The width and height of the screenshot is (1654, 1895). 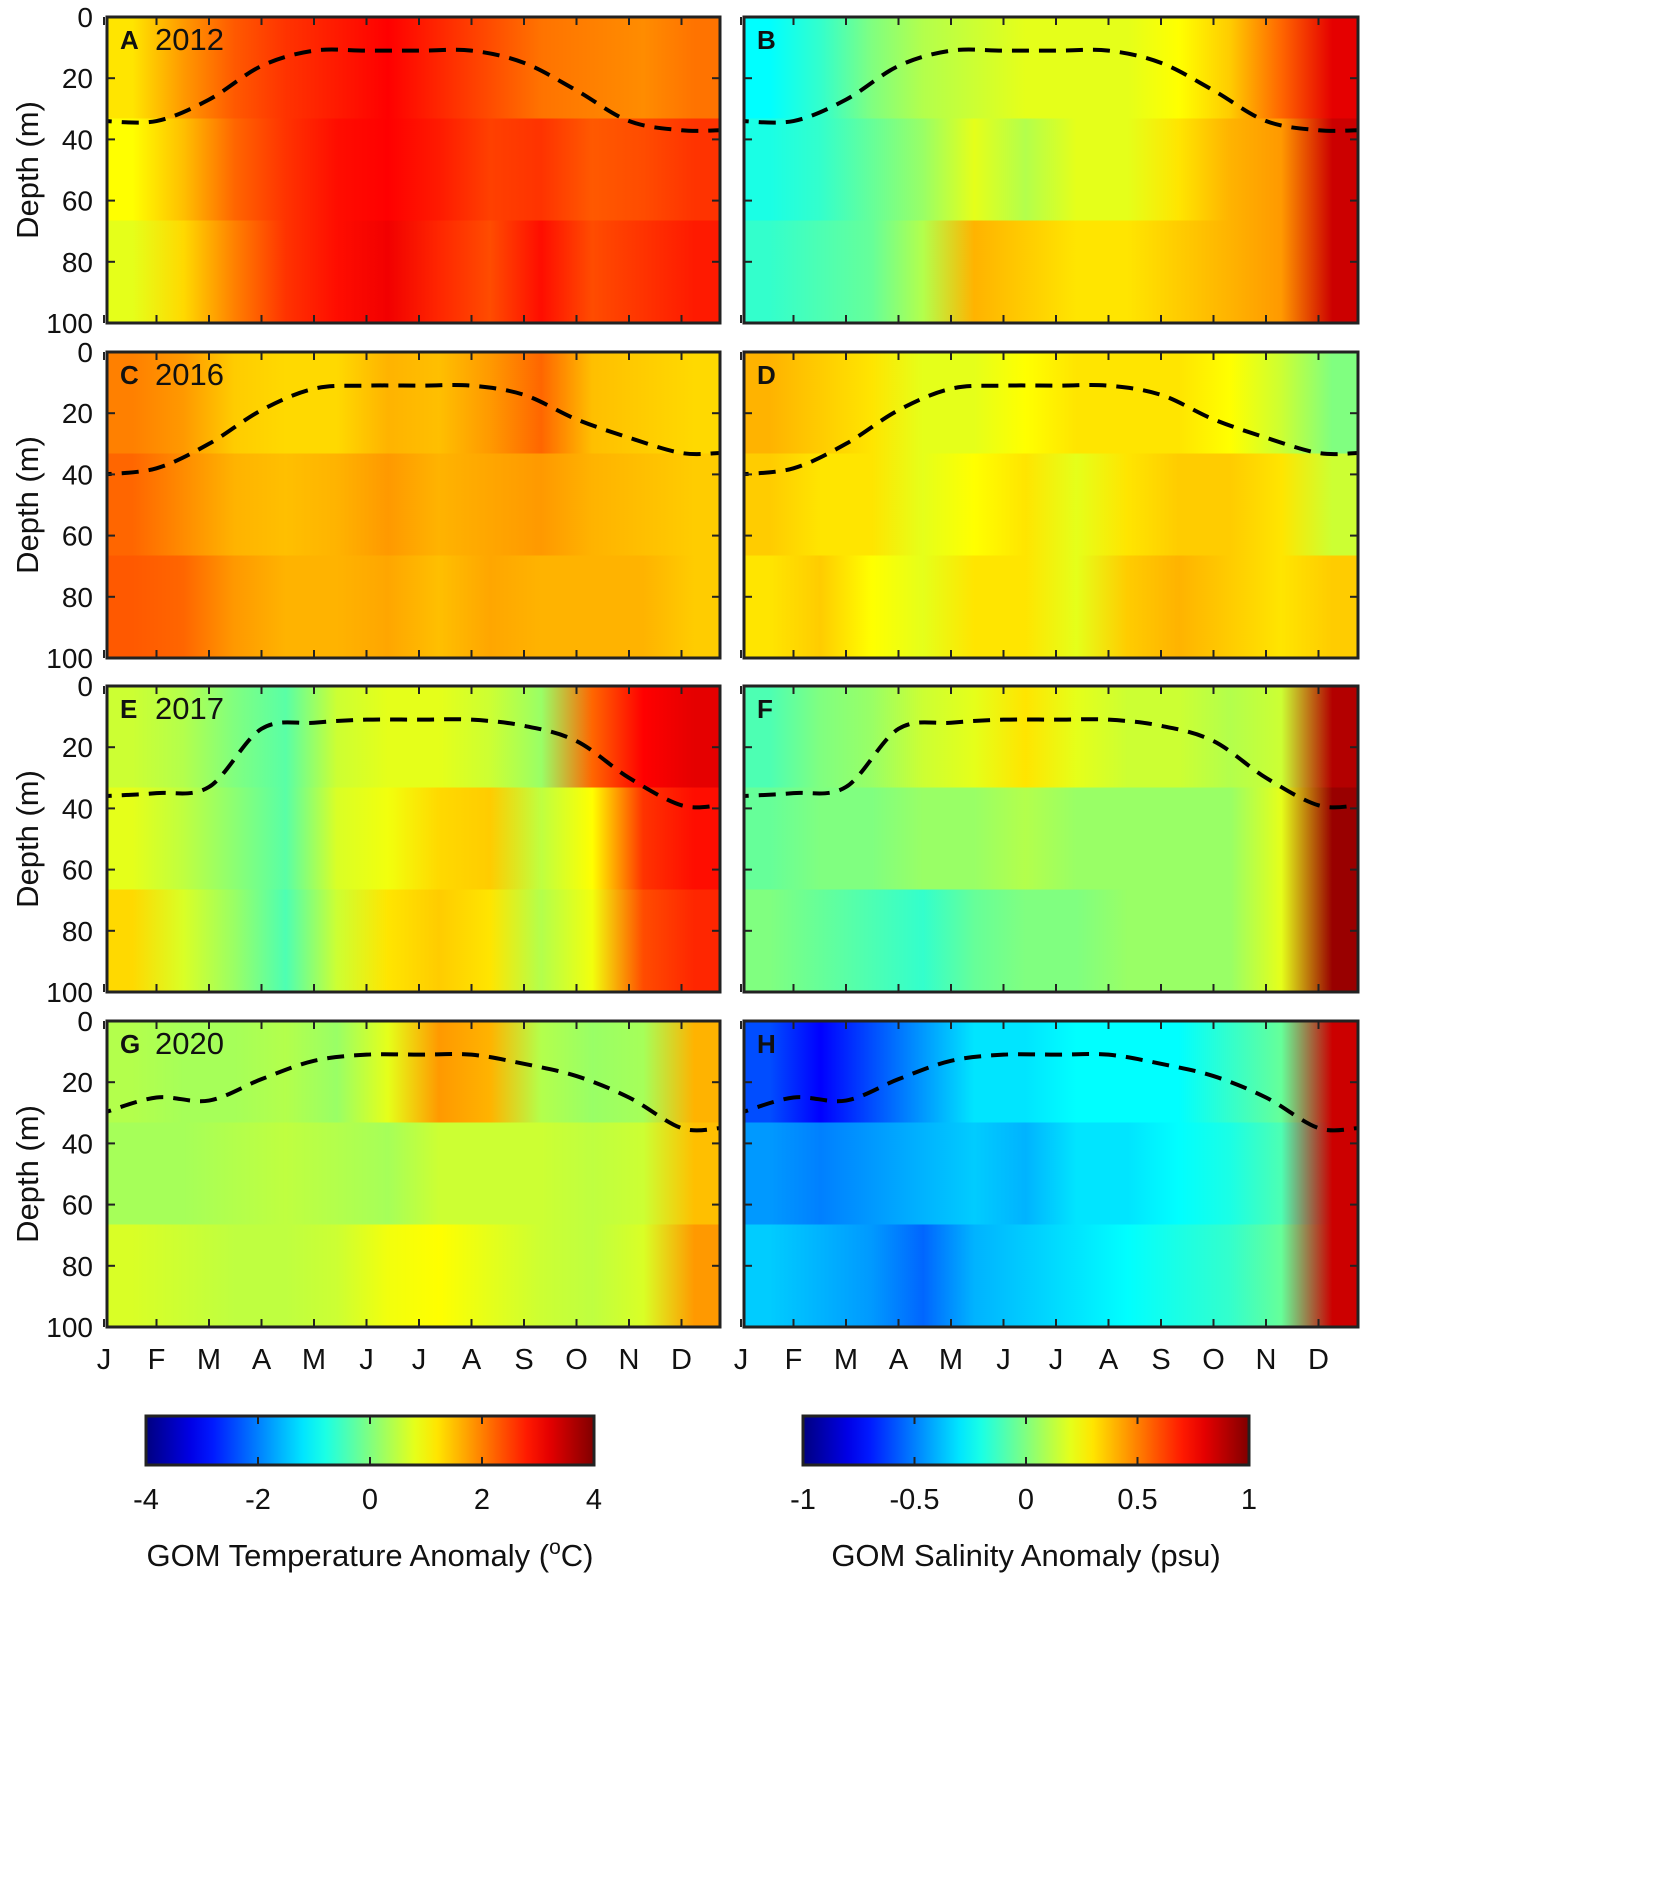 What do you see at coordinates (1026, 1500) in the screenshot?
I see `colorbar-tick-label: 0` at bounding box center [1026, 1500].